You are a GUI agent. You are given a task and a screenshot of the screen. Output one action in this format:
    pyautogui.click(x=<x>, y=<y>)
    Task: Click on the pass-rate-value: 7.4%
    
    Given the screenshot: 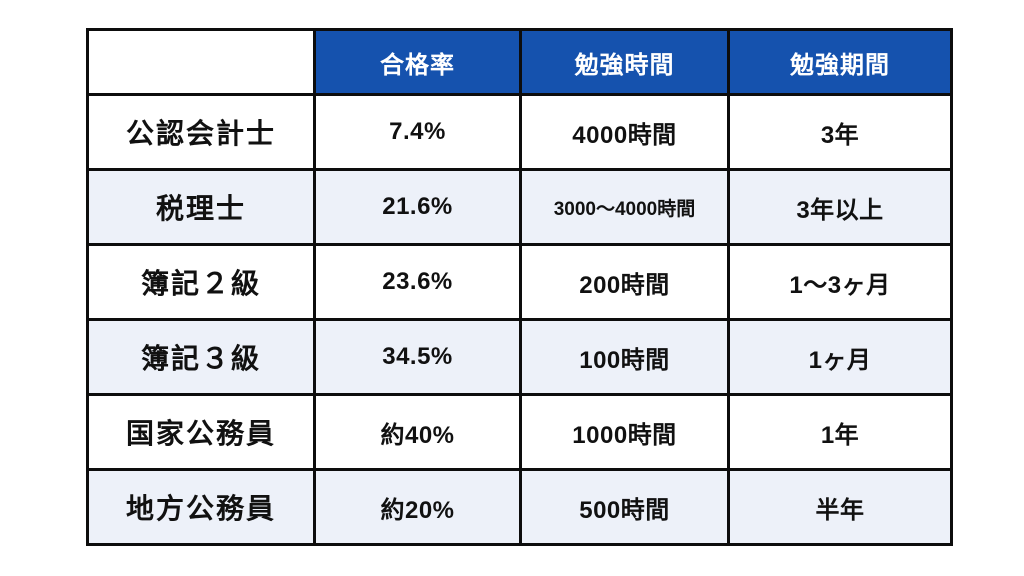 What is the action you would take?
    pyautogui.click(x=417, y=132)
    